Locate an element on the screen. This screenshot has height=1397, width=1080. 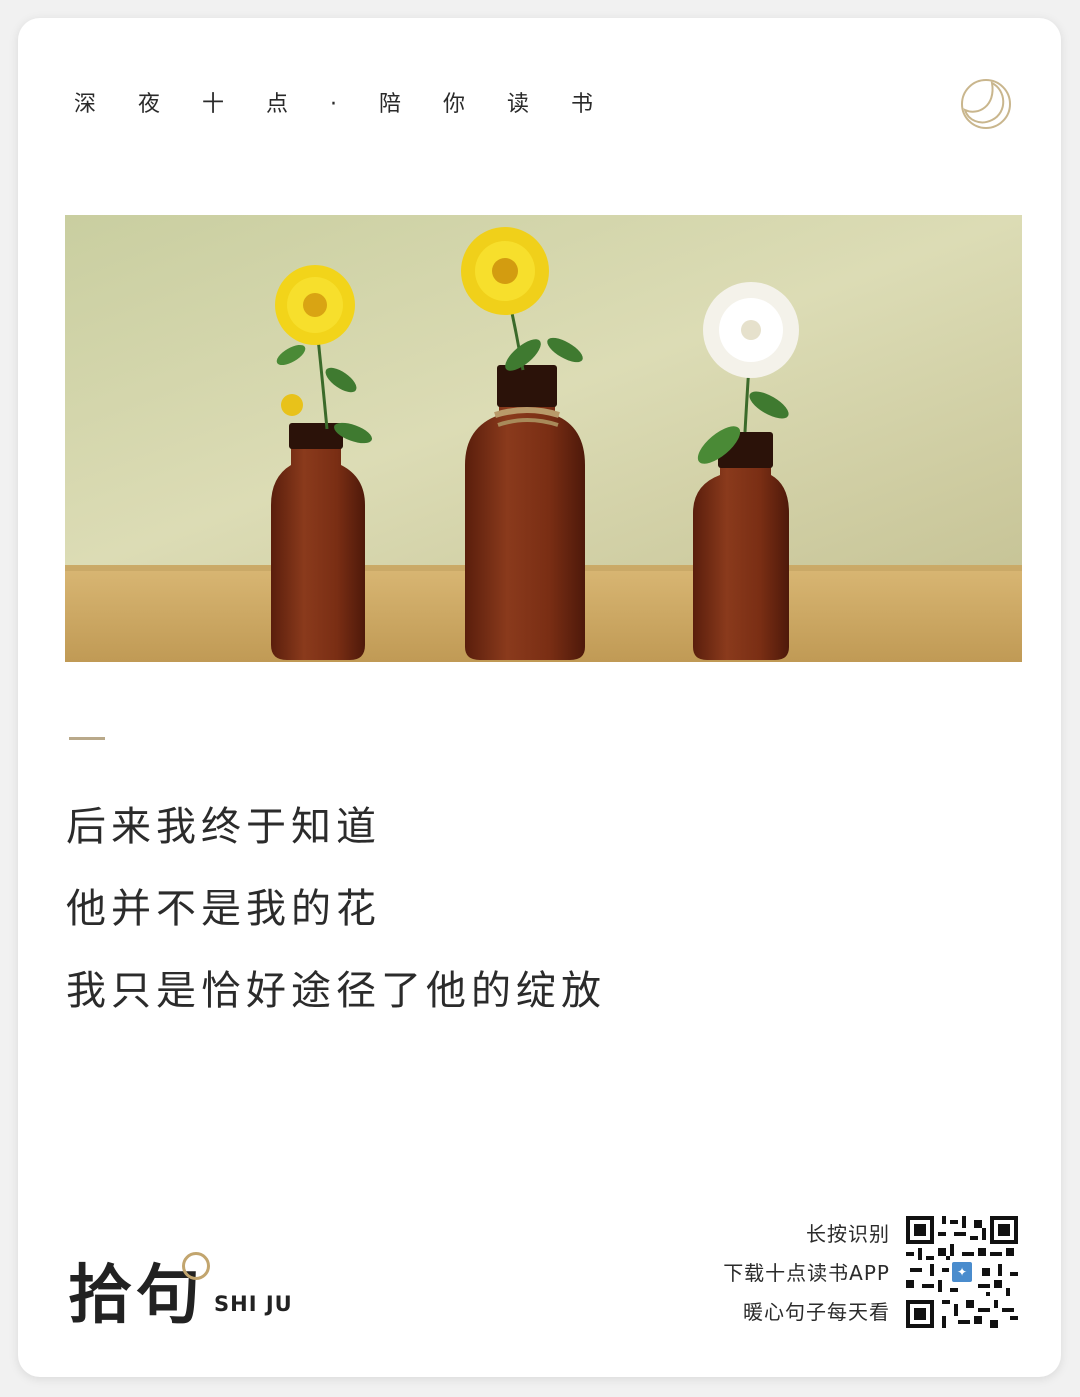
quote-line: 他并不是我的花 is located at coordinates (223, 909).